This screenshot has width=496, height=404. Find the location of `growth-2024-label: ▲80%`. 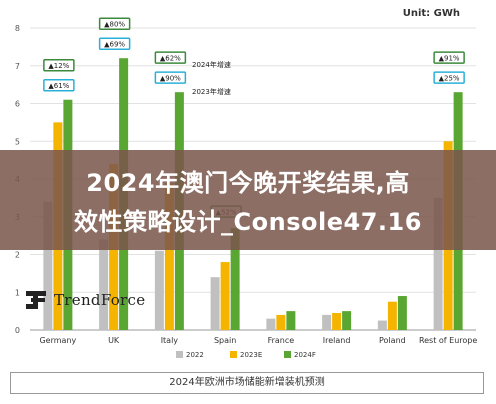

growth-2024-label: ▲80% is located at coordinates (114, 25).